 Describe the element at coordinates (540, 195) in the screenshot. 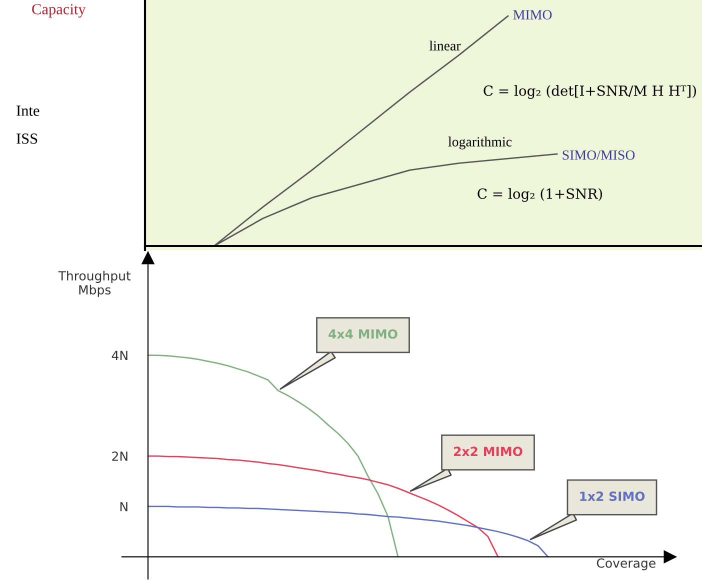

I see `annotation: C = log₂ (1+SNR)` at that location.